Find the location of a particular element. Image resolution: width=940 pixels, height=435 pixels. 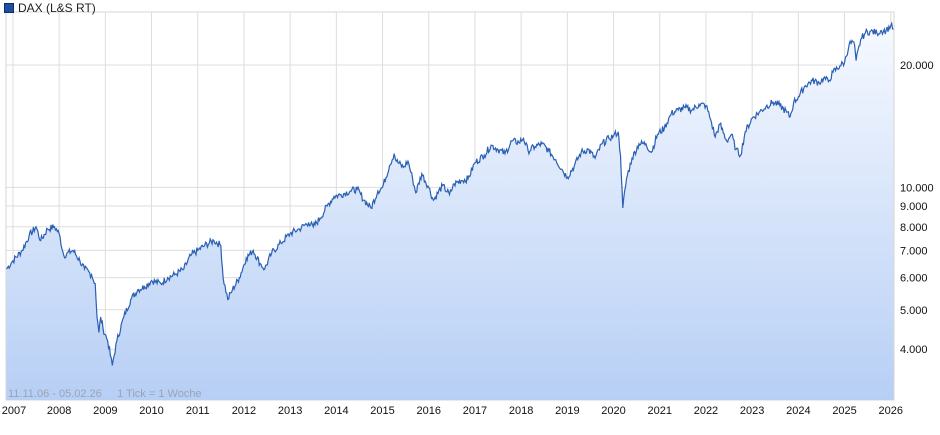

x-tick-label: 2026 is located at coordinates (891, 411).